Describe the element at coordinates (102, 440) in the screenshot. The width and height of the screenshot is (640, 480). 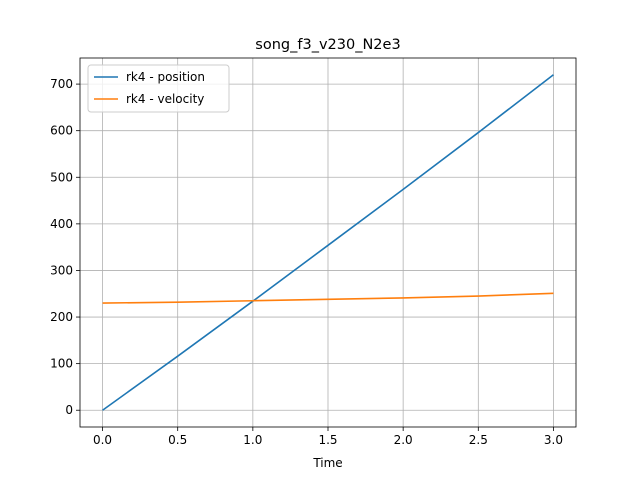
I see `x-tick-label: 0.0` at that location.